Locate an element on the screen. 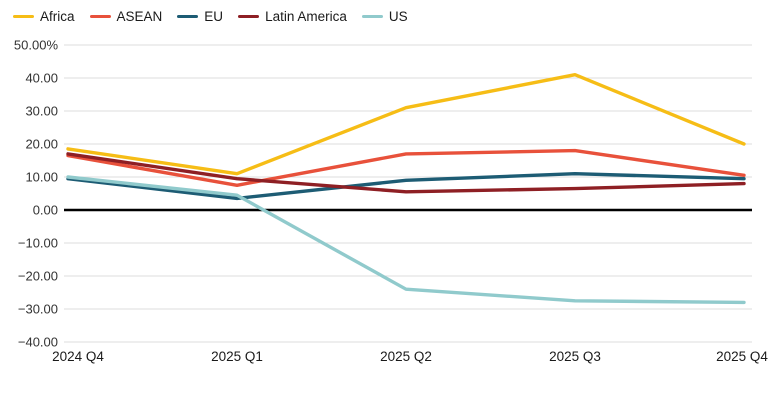 The height and width of the screenshot is (400, 780). y-axis-label-50: 50.00% is located at coordinates (36, 45).